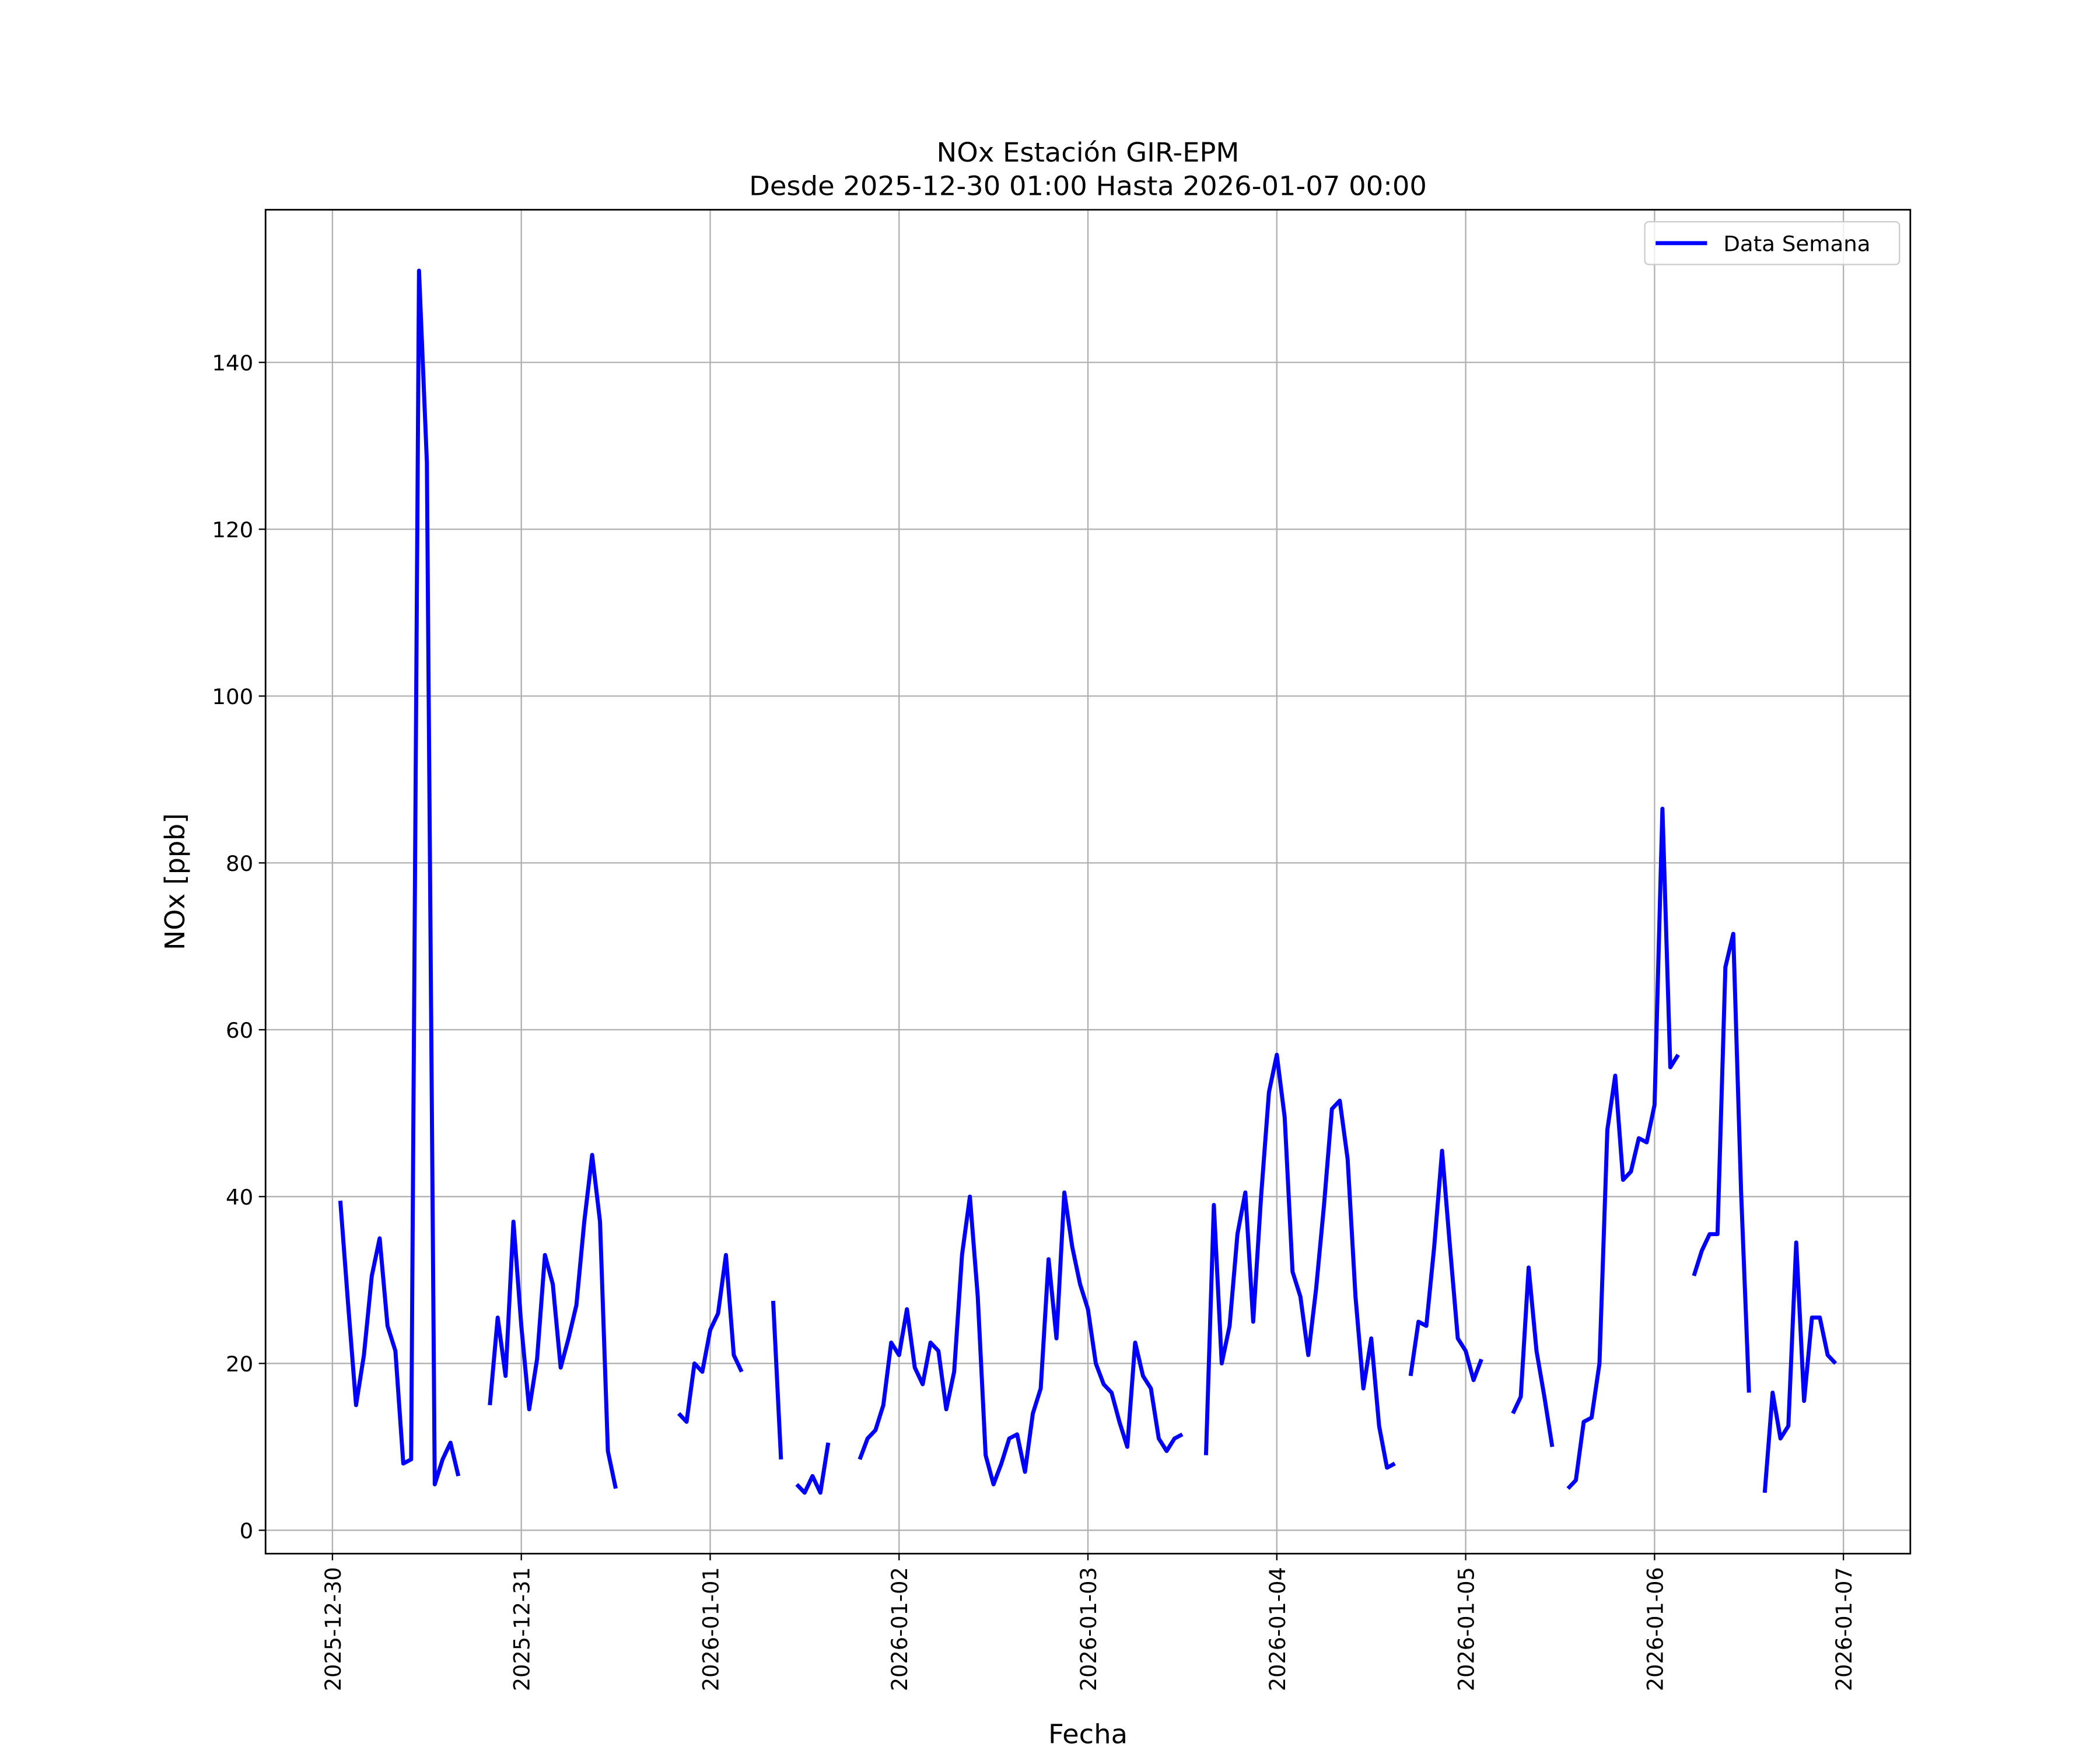 The image size is (2100, 1750). I want to click on x-tick-label: 2026-01-03, so click(1088, 1629).